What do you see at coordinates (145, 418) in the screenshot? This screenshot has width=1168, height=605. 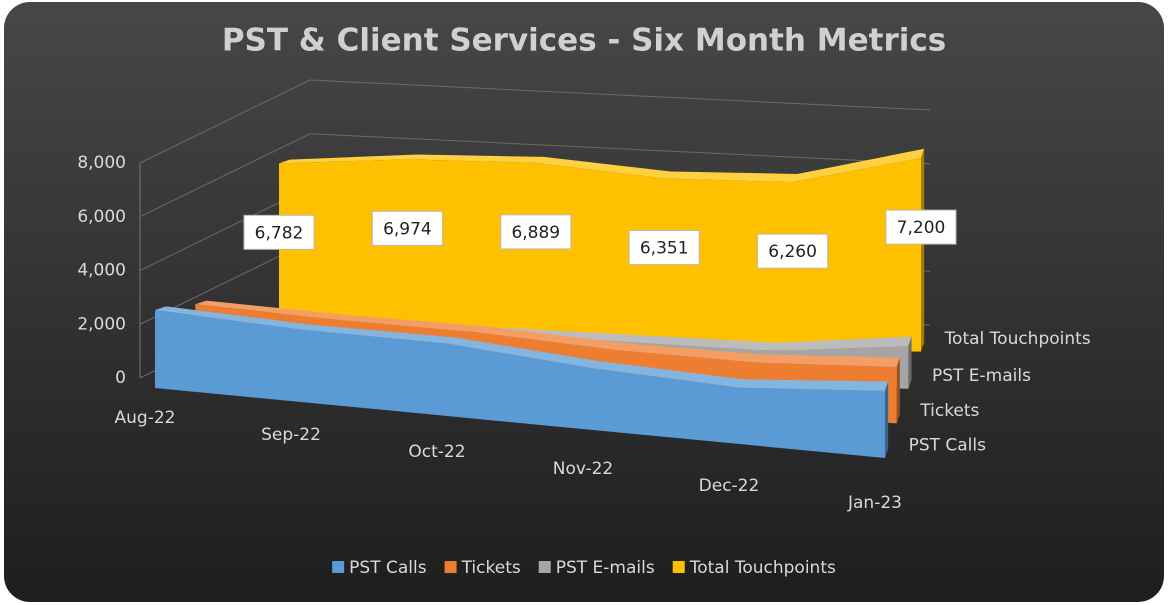 I see `x-tick-label: Aug-22` at bounding box center [145, 418].